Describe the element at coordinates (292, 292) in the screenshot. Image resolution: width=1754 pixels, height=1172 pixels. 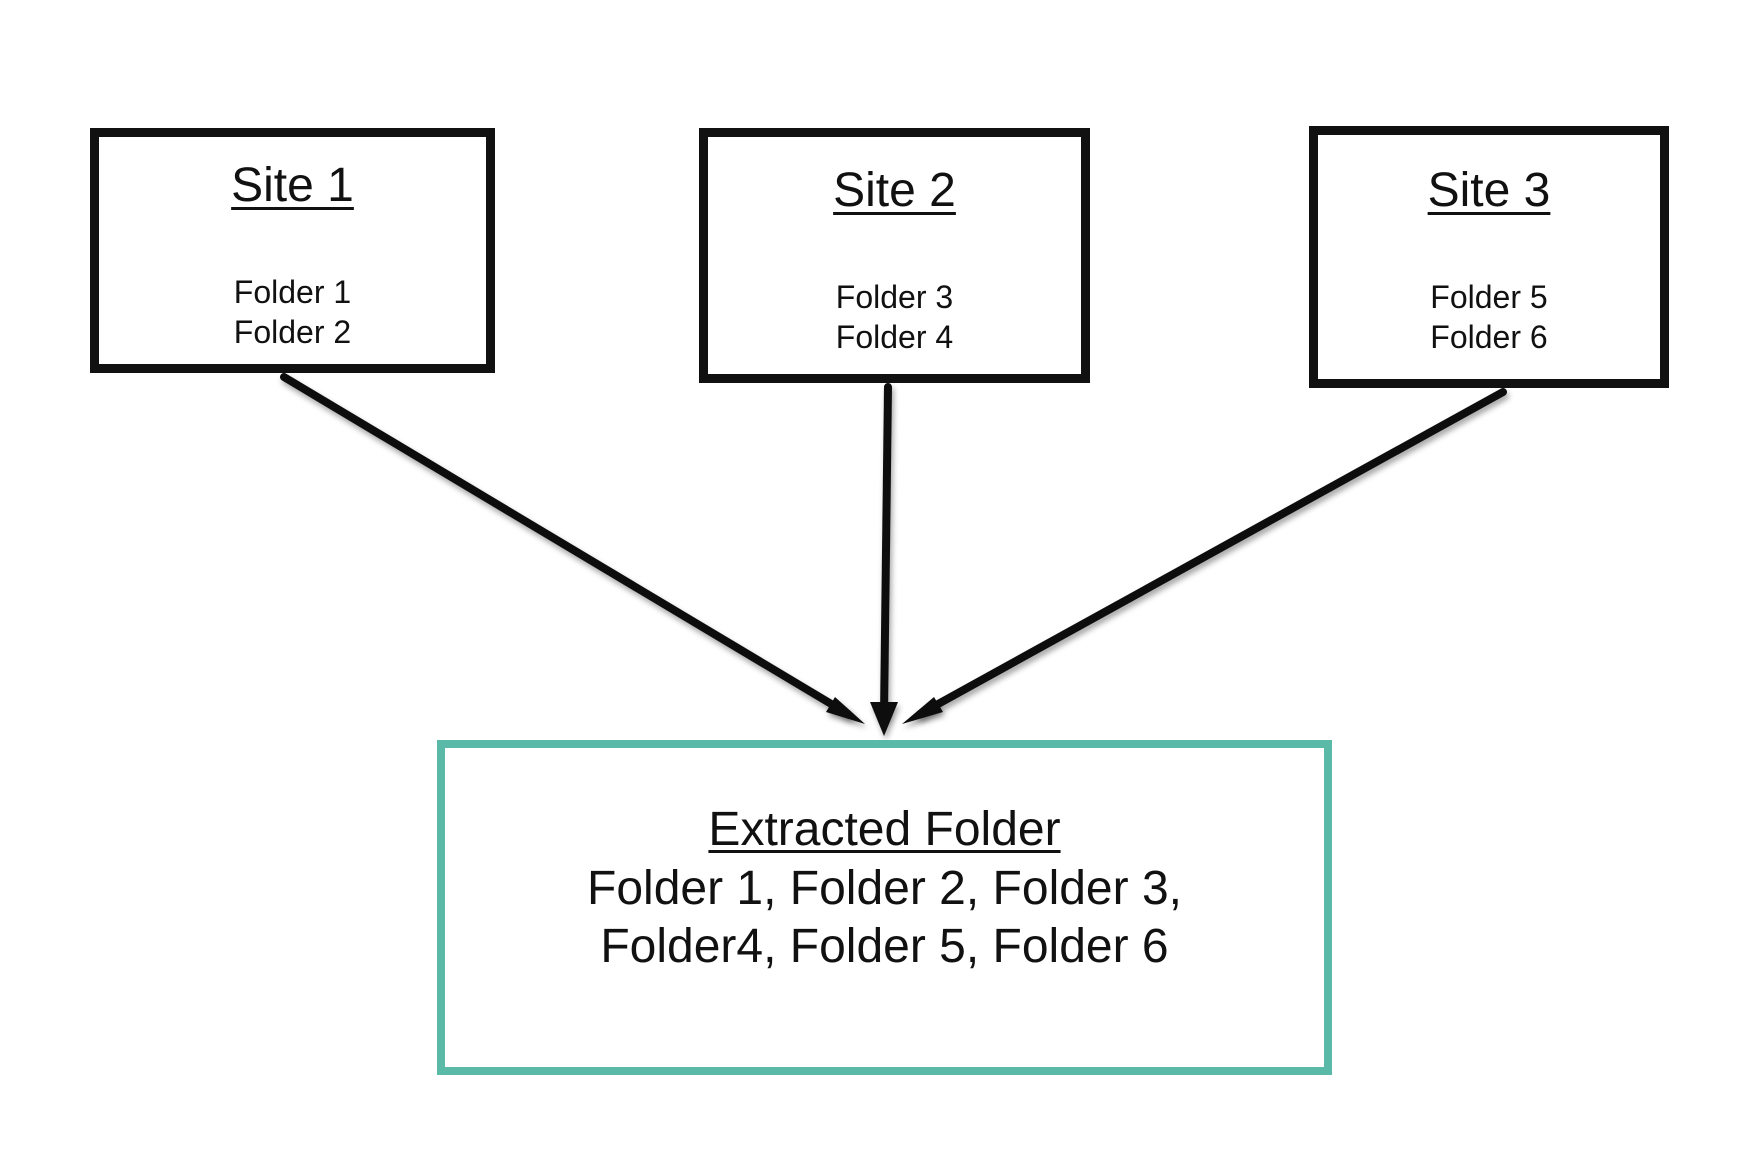
I see `folder-item: Folder 1` at that location.